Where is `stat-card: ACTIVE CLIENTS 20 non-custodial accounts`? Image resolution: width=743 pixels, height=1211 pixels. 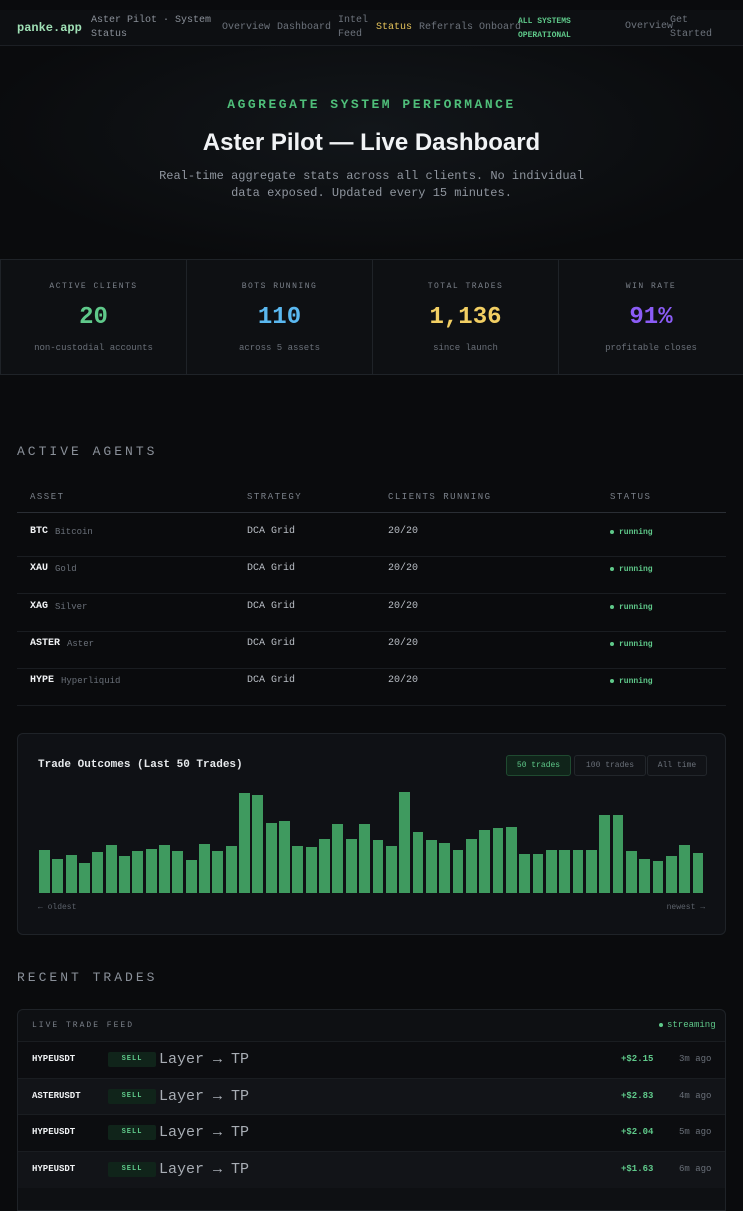 stat-card: ACTIVE CLIENTS 20 non-custodial accounts is located at coordinates (93, 317).